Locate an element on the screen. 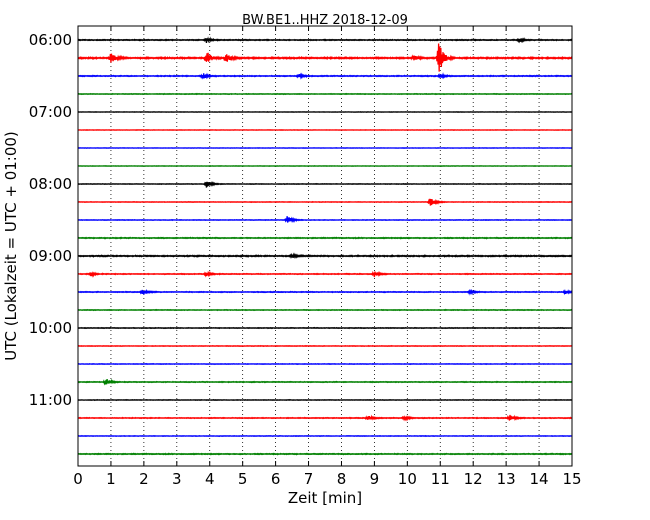 This screenshot has width=650, height=520. x-tick-label: 12 is located at coordinates (473, 479).